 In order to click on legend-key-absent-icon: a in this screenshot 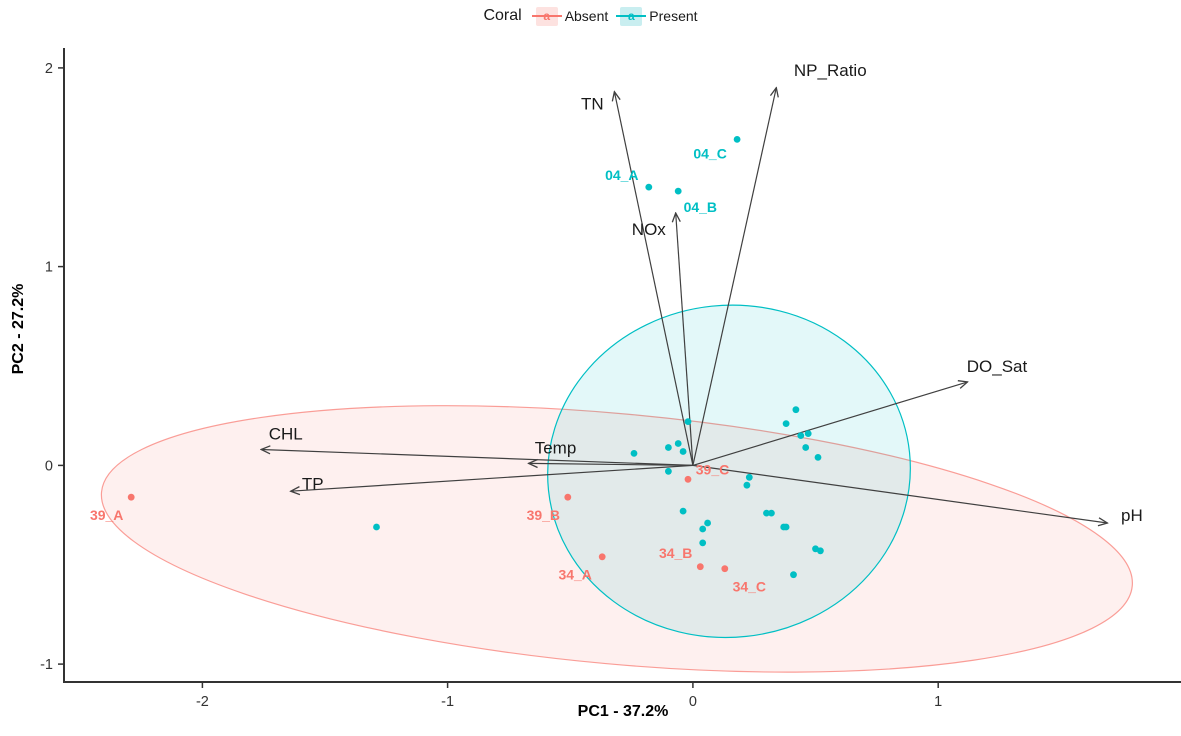, I will do `click(546, 16)`.